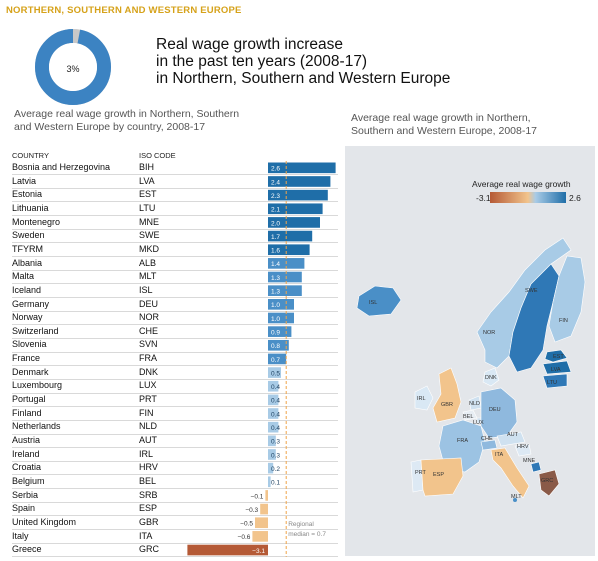 This screenshot has height=561, width=598. I want to click on map-label-mlt: MLT, so click(516, 497).